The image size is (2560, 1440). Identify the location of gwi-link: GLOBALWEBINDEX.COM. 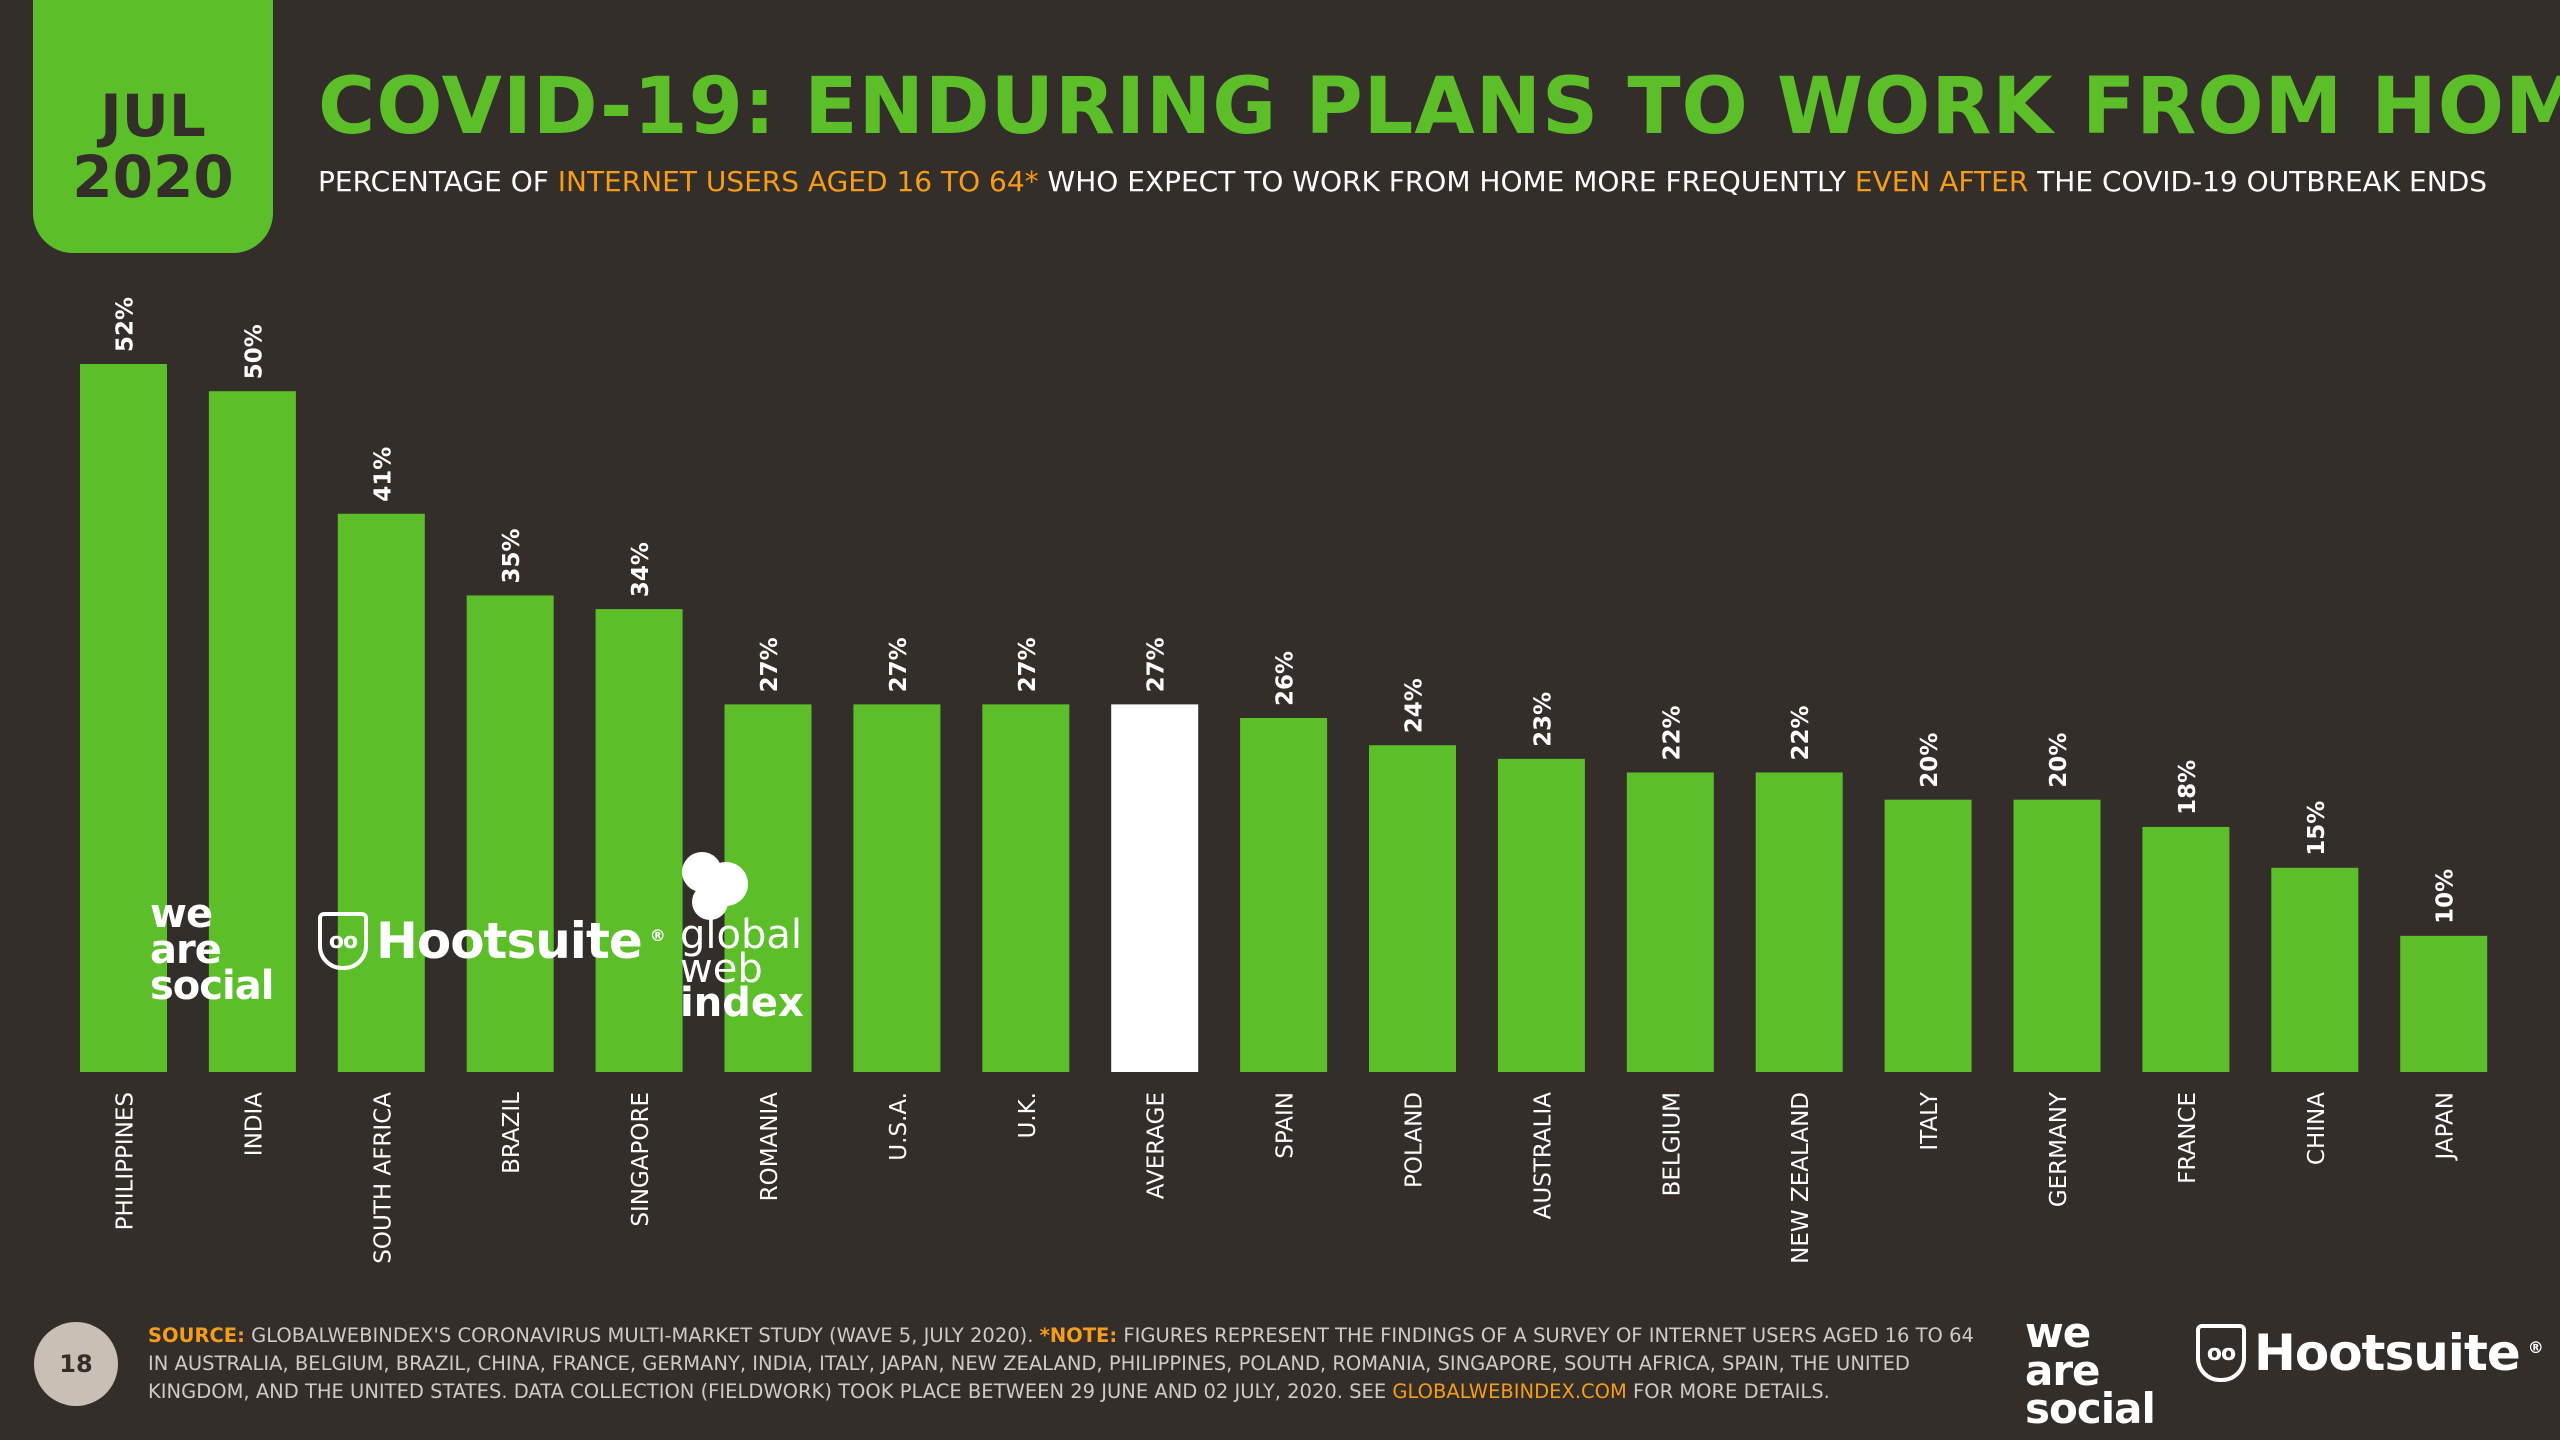
(1509, 1391).